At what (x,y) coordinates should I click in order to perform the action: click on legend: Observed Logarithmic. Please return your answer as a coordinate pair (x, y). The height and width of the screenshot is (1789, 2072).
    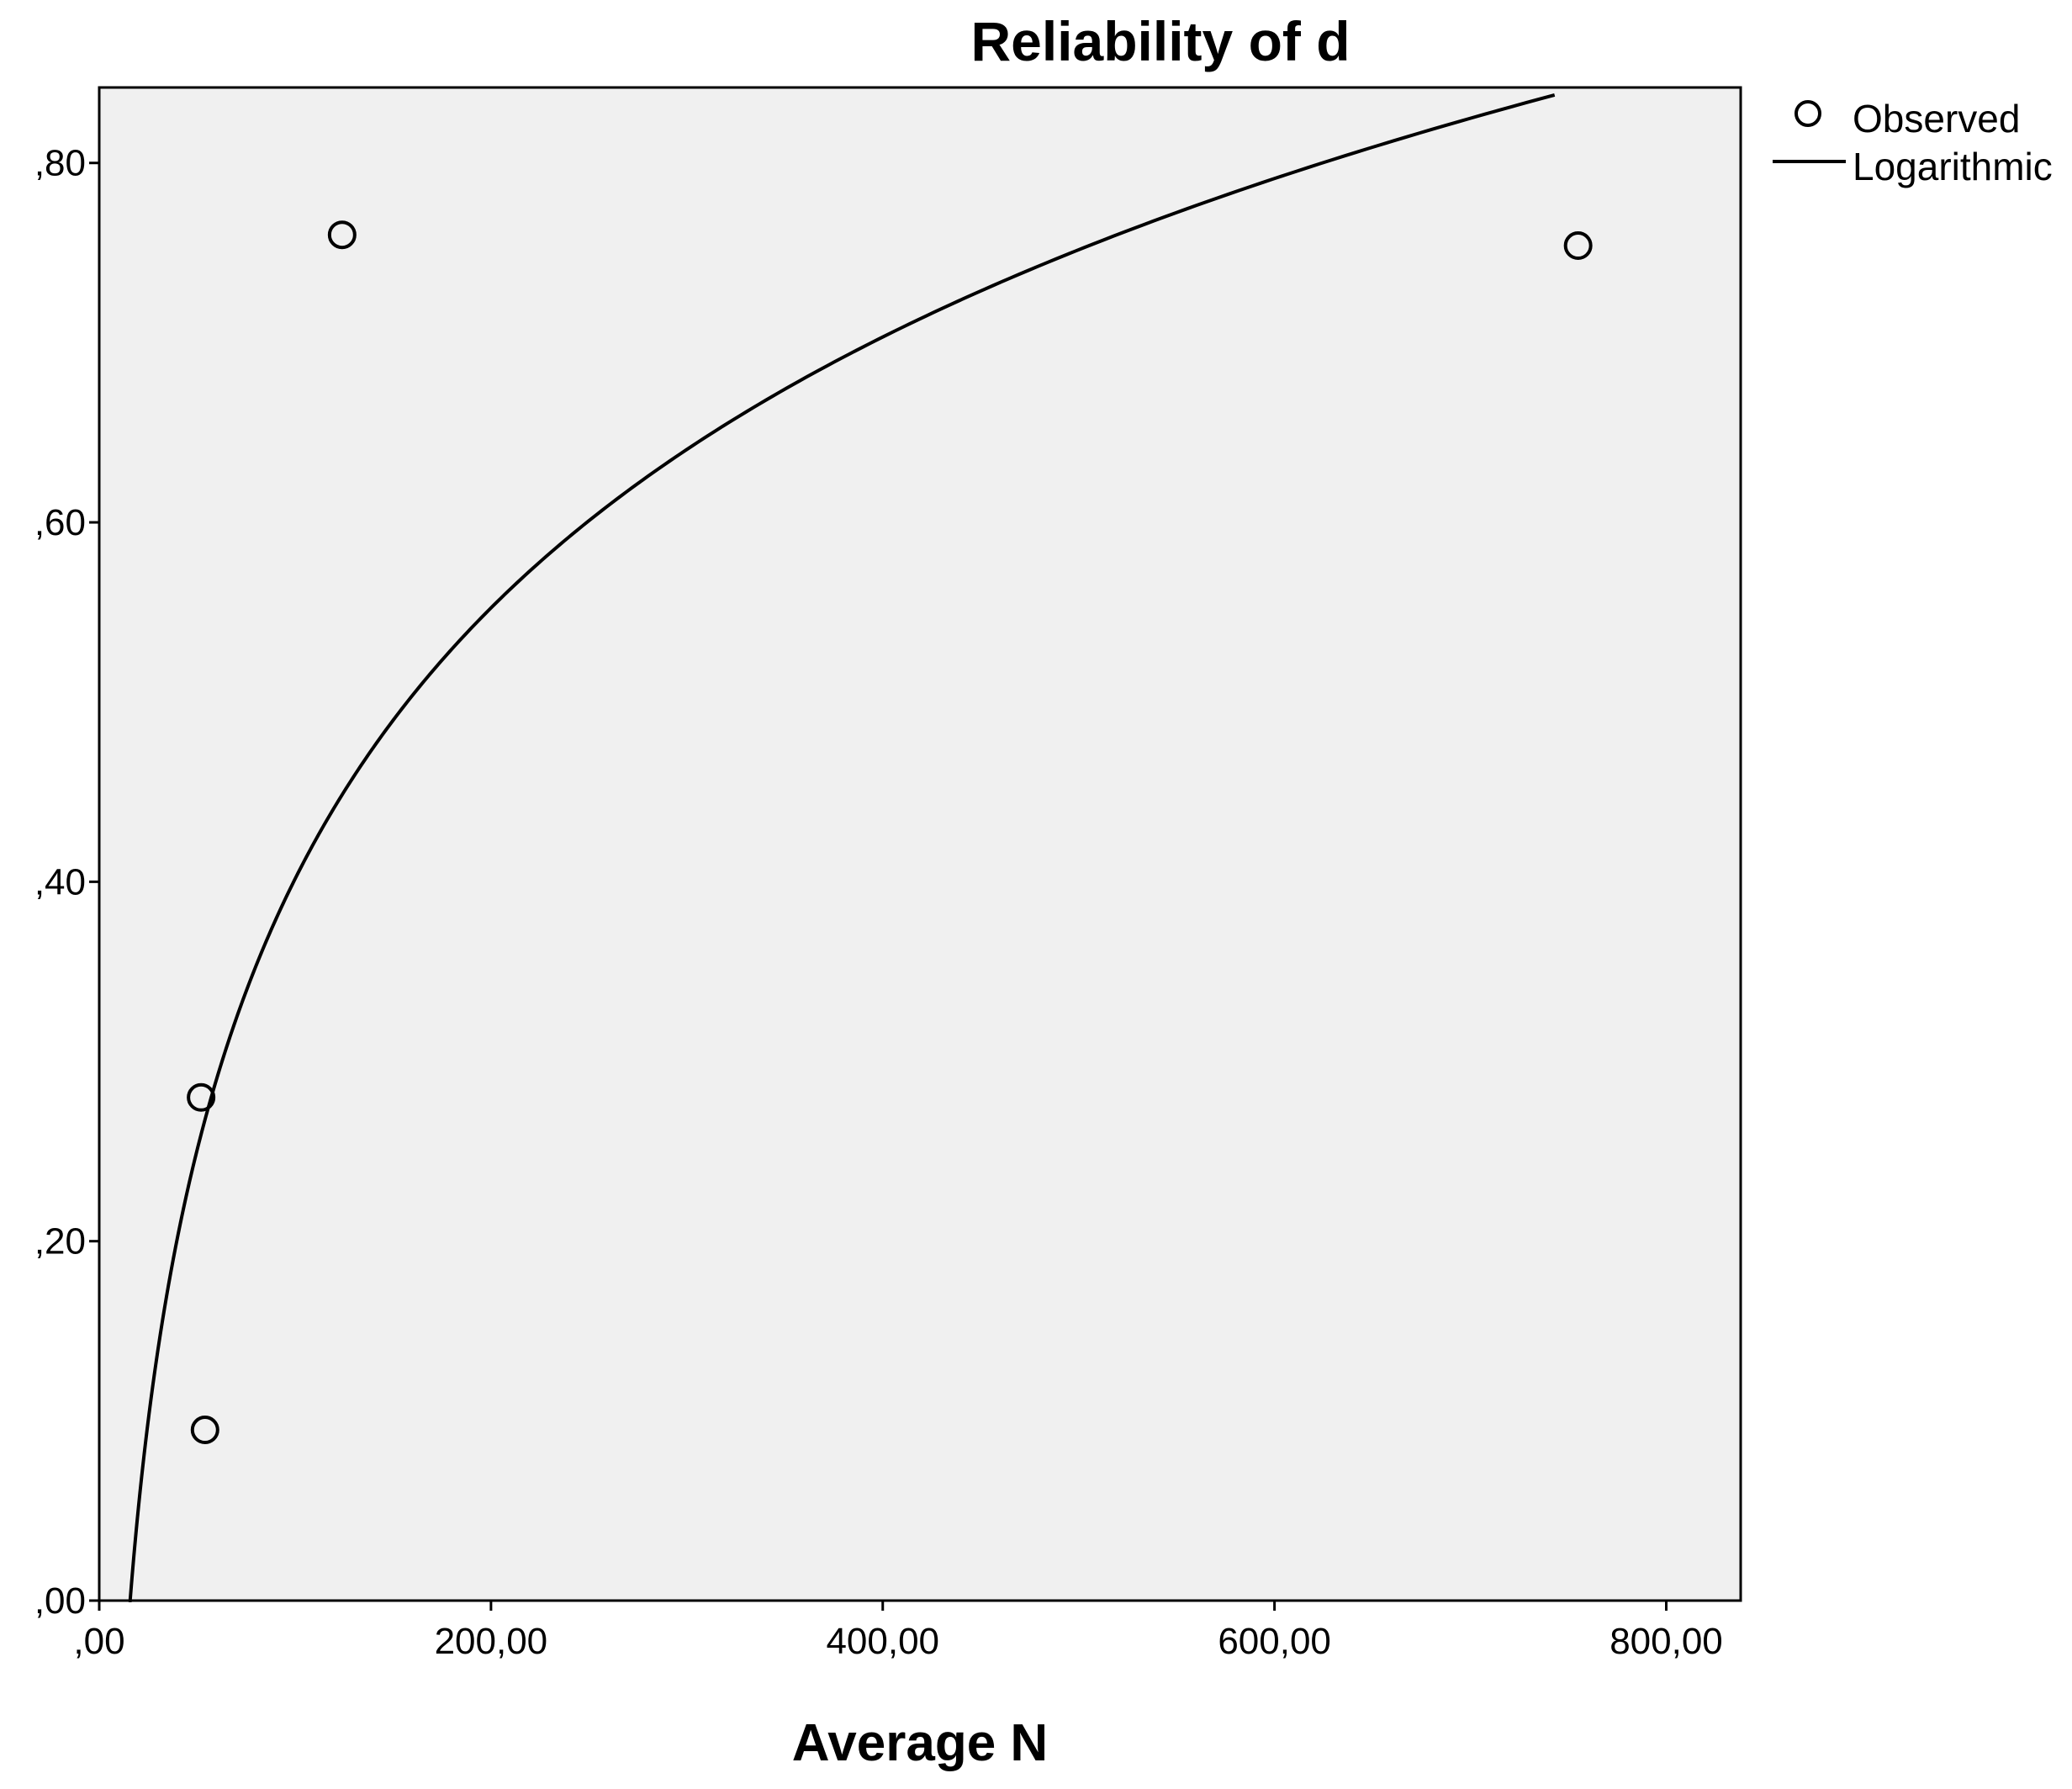
    Looking at the image, I should click on (1913, 142).